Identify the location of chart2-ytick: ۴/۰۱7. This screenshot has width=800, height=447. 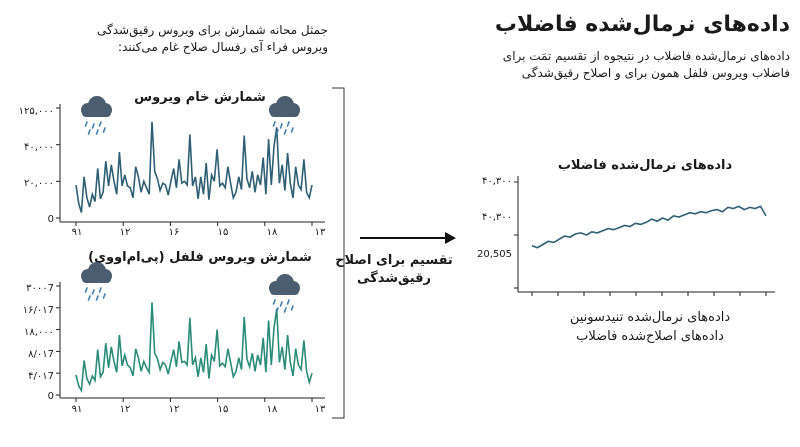
(41, 376).